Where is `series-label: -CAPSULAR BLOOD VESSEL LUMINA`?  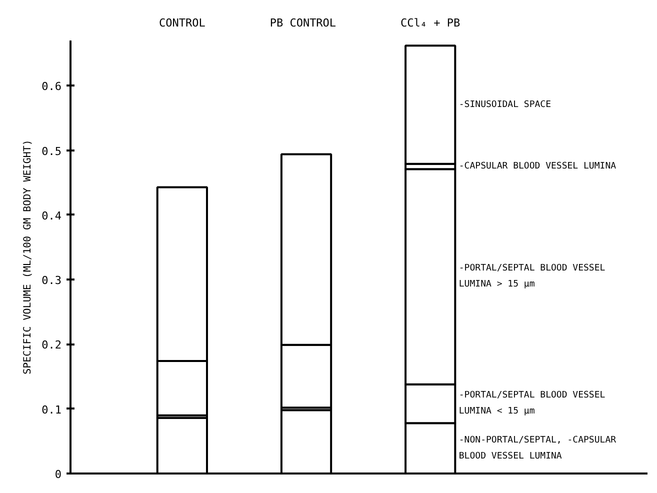 series-label: -CAPSULAR BLOOD VESSEL LUMINA is located at coordinates (537, 167).